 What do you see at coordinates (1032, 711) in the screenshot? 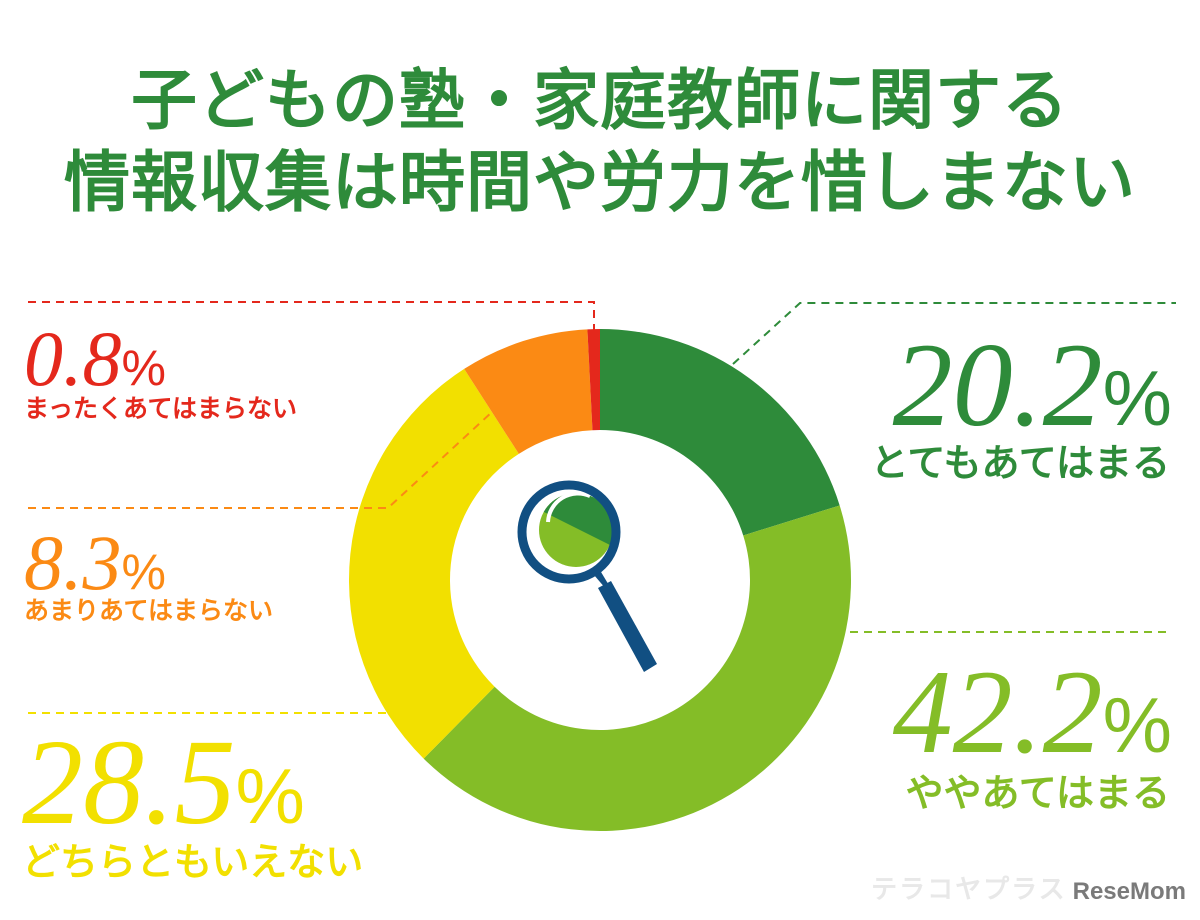
I see `value-somewhat-agree: 42.2%` at bounding box center [1032, 711].